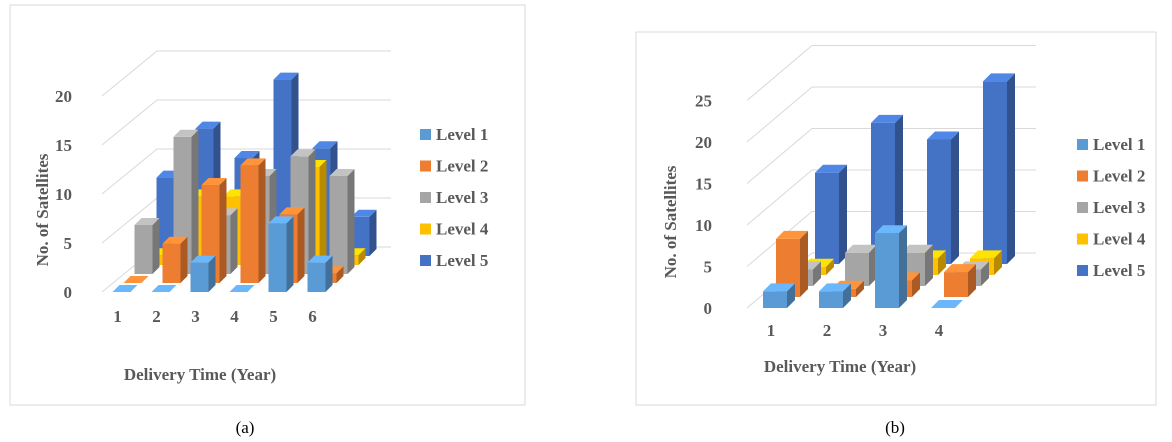 This screenshot has height=442, width=1172. What do you see at coordinates (855, 330) in the screenshot?
I see `chart-b-xticks: 1 2 3 4` at bounding box center [855, 330].